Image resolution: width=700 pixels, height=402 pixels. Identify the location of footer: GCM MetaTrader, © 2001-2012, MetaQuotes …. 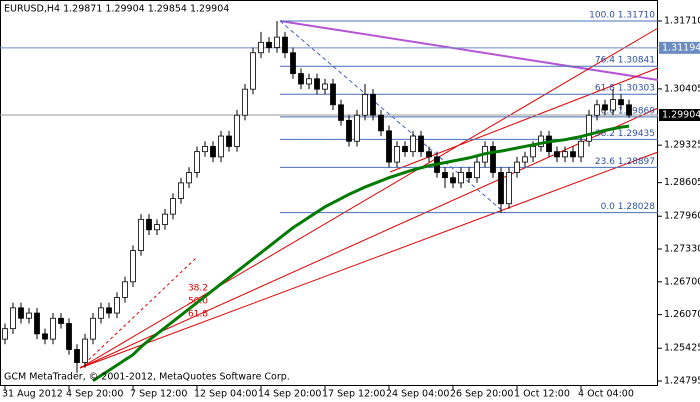
(147, 377).